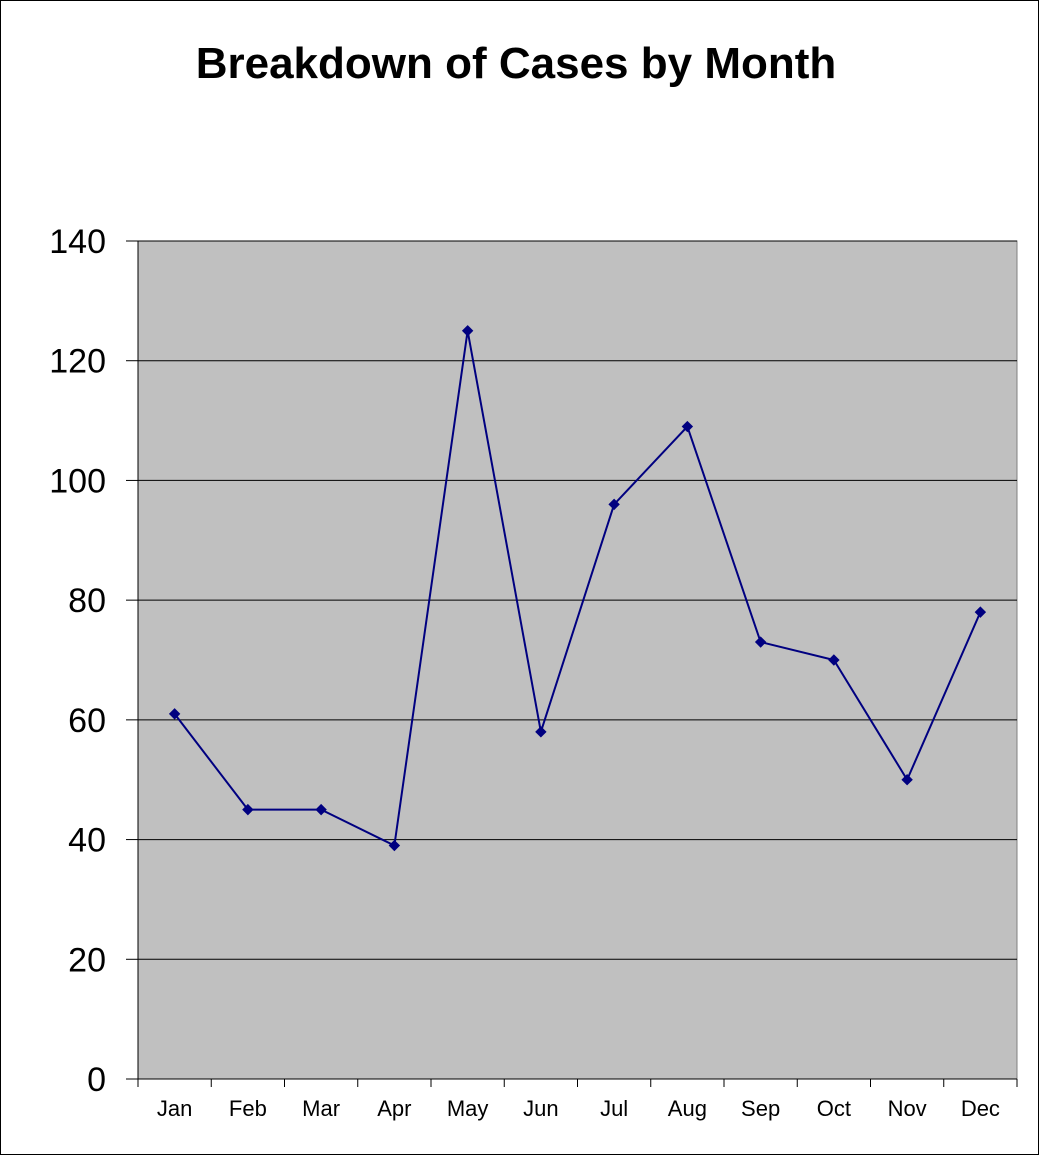 The width and height of the screenshot is (1039, 1155). Describe the element at coordinates (541, 732) in the screenshot. I see `data-point-jun` at that location.